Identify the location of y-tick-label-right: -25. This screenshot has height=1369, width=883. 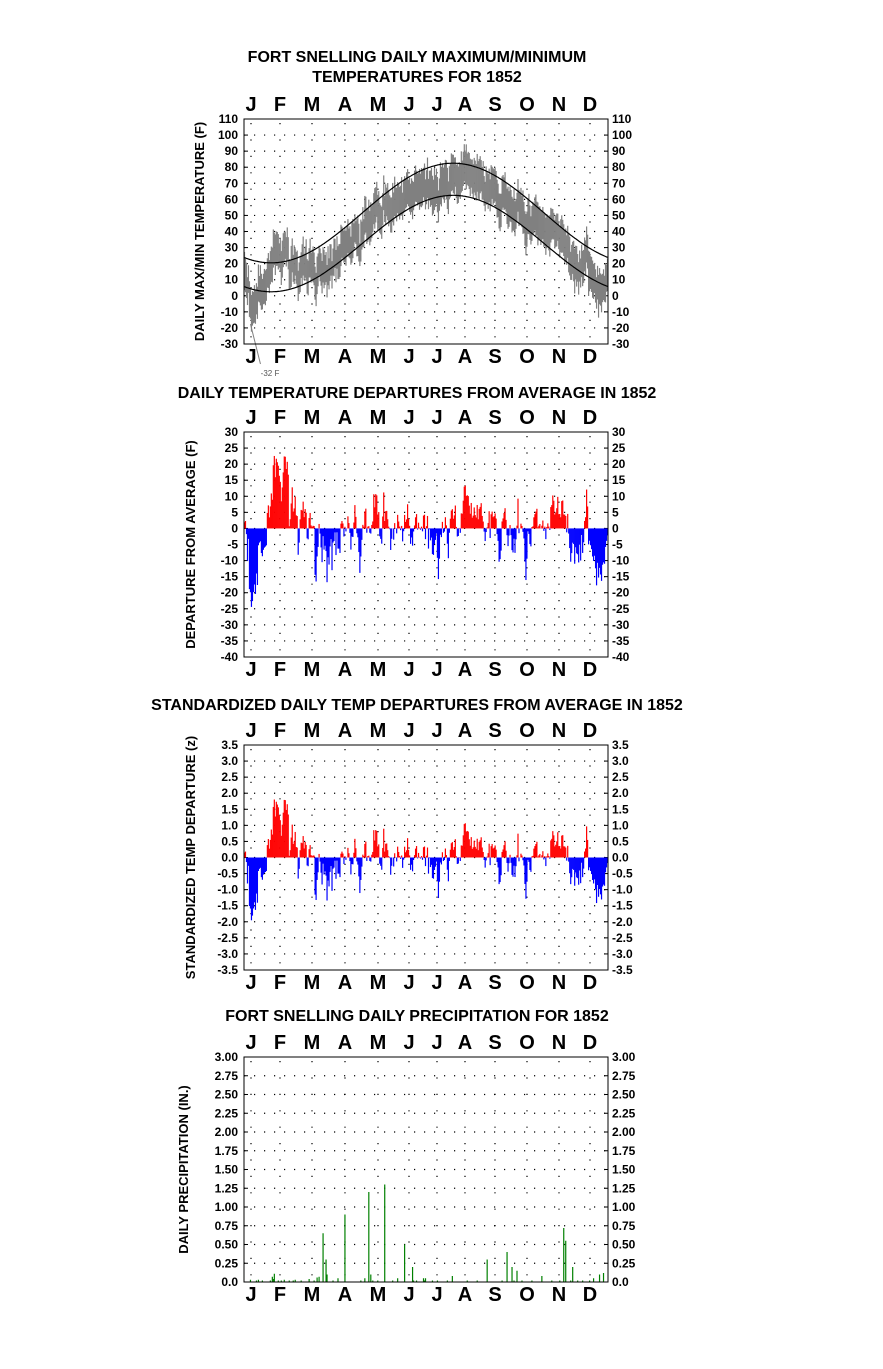
(621, 609).